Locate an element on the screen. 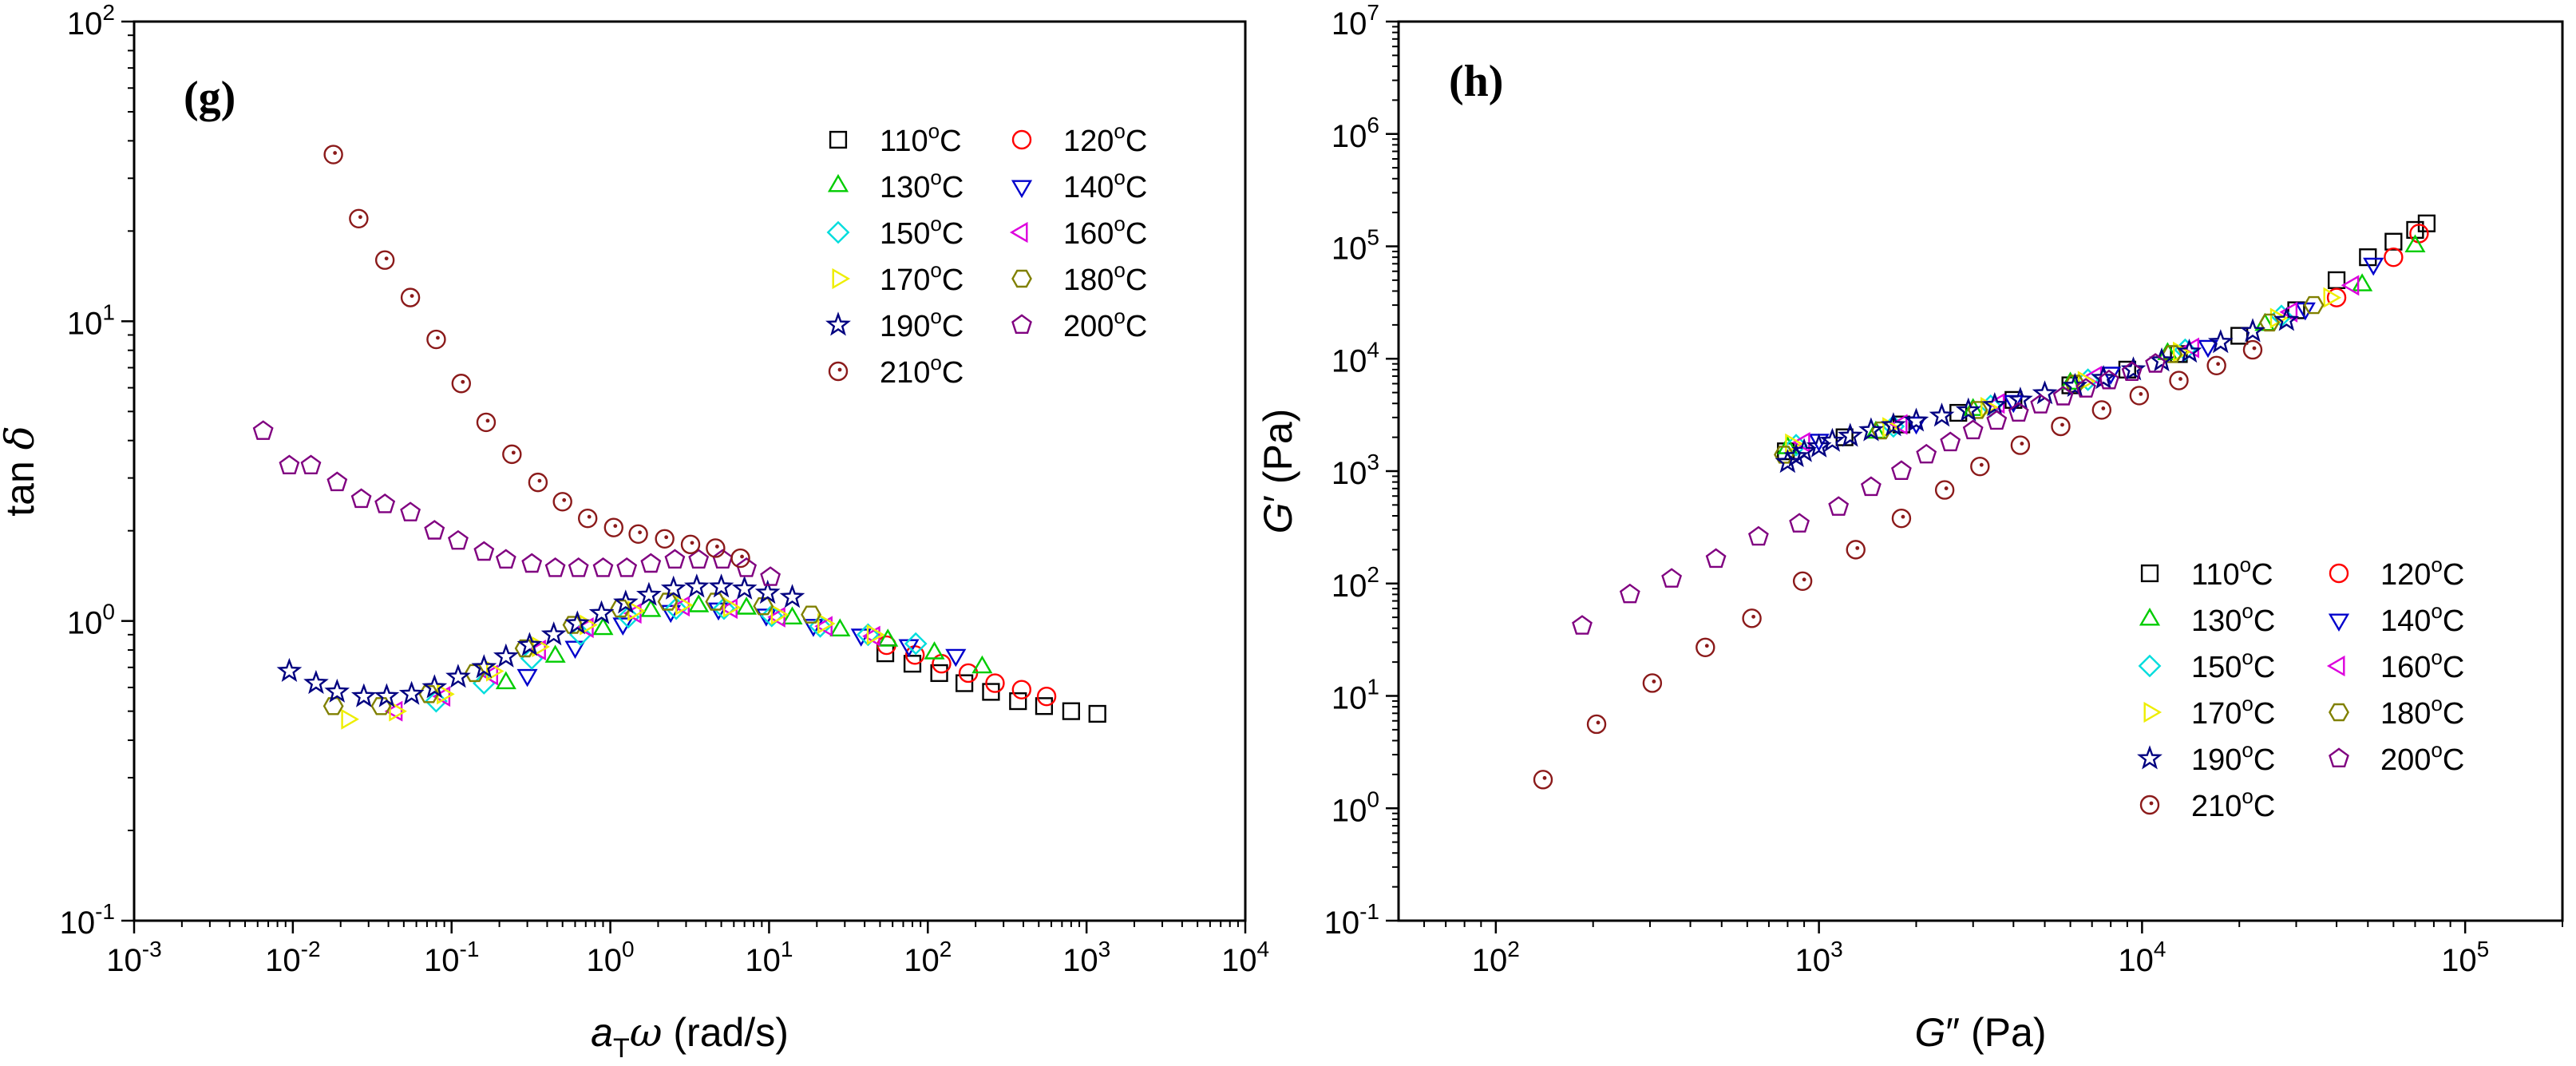  series-150-c is located at coordinates (2038, 380).